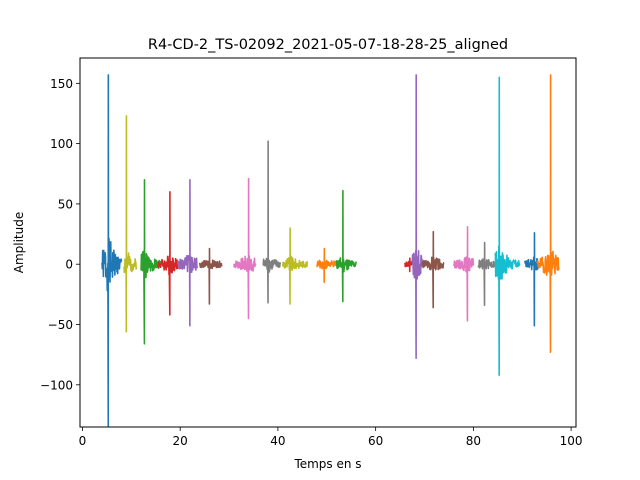 Image resolution: width=640 pixels, height=480 pixels. Describe the element at coordinates (61, 84) in the screenshot. I see `y-tick-label: 150` at that location.